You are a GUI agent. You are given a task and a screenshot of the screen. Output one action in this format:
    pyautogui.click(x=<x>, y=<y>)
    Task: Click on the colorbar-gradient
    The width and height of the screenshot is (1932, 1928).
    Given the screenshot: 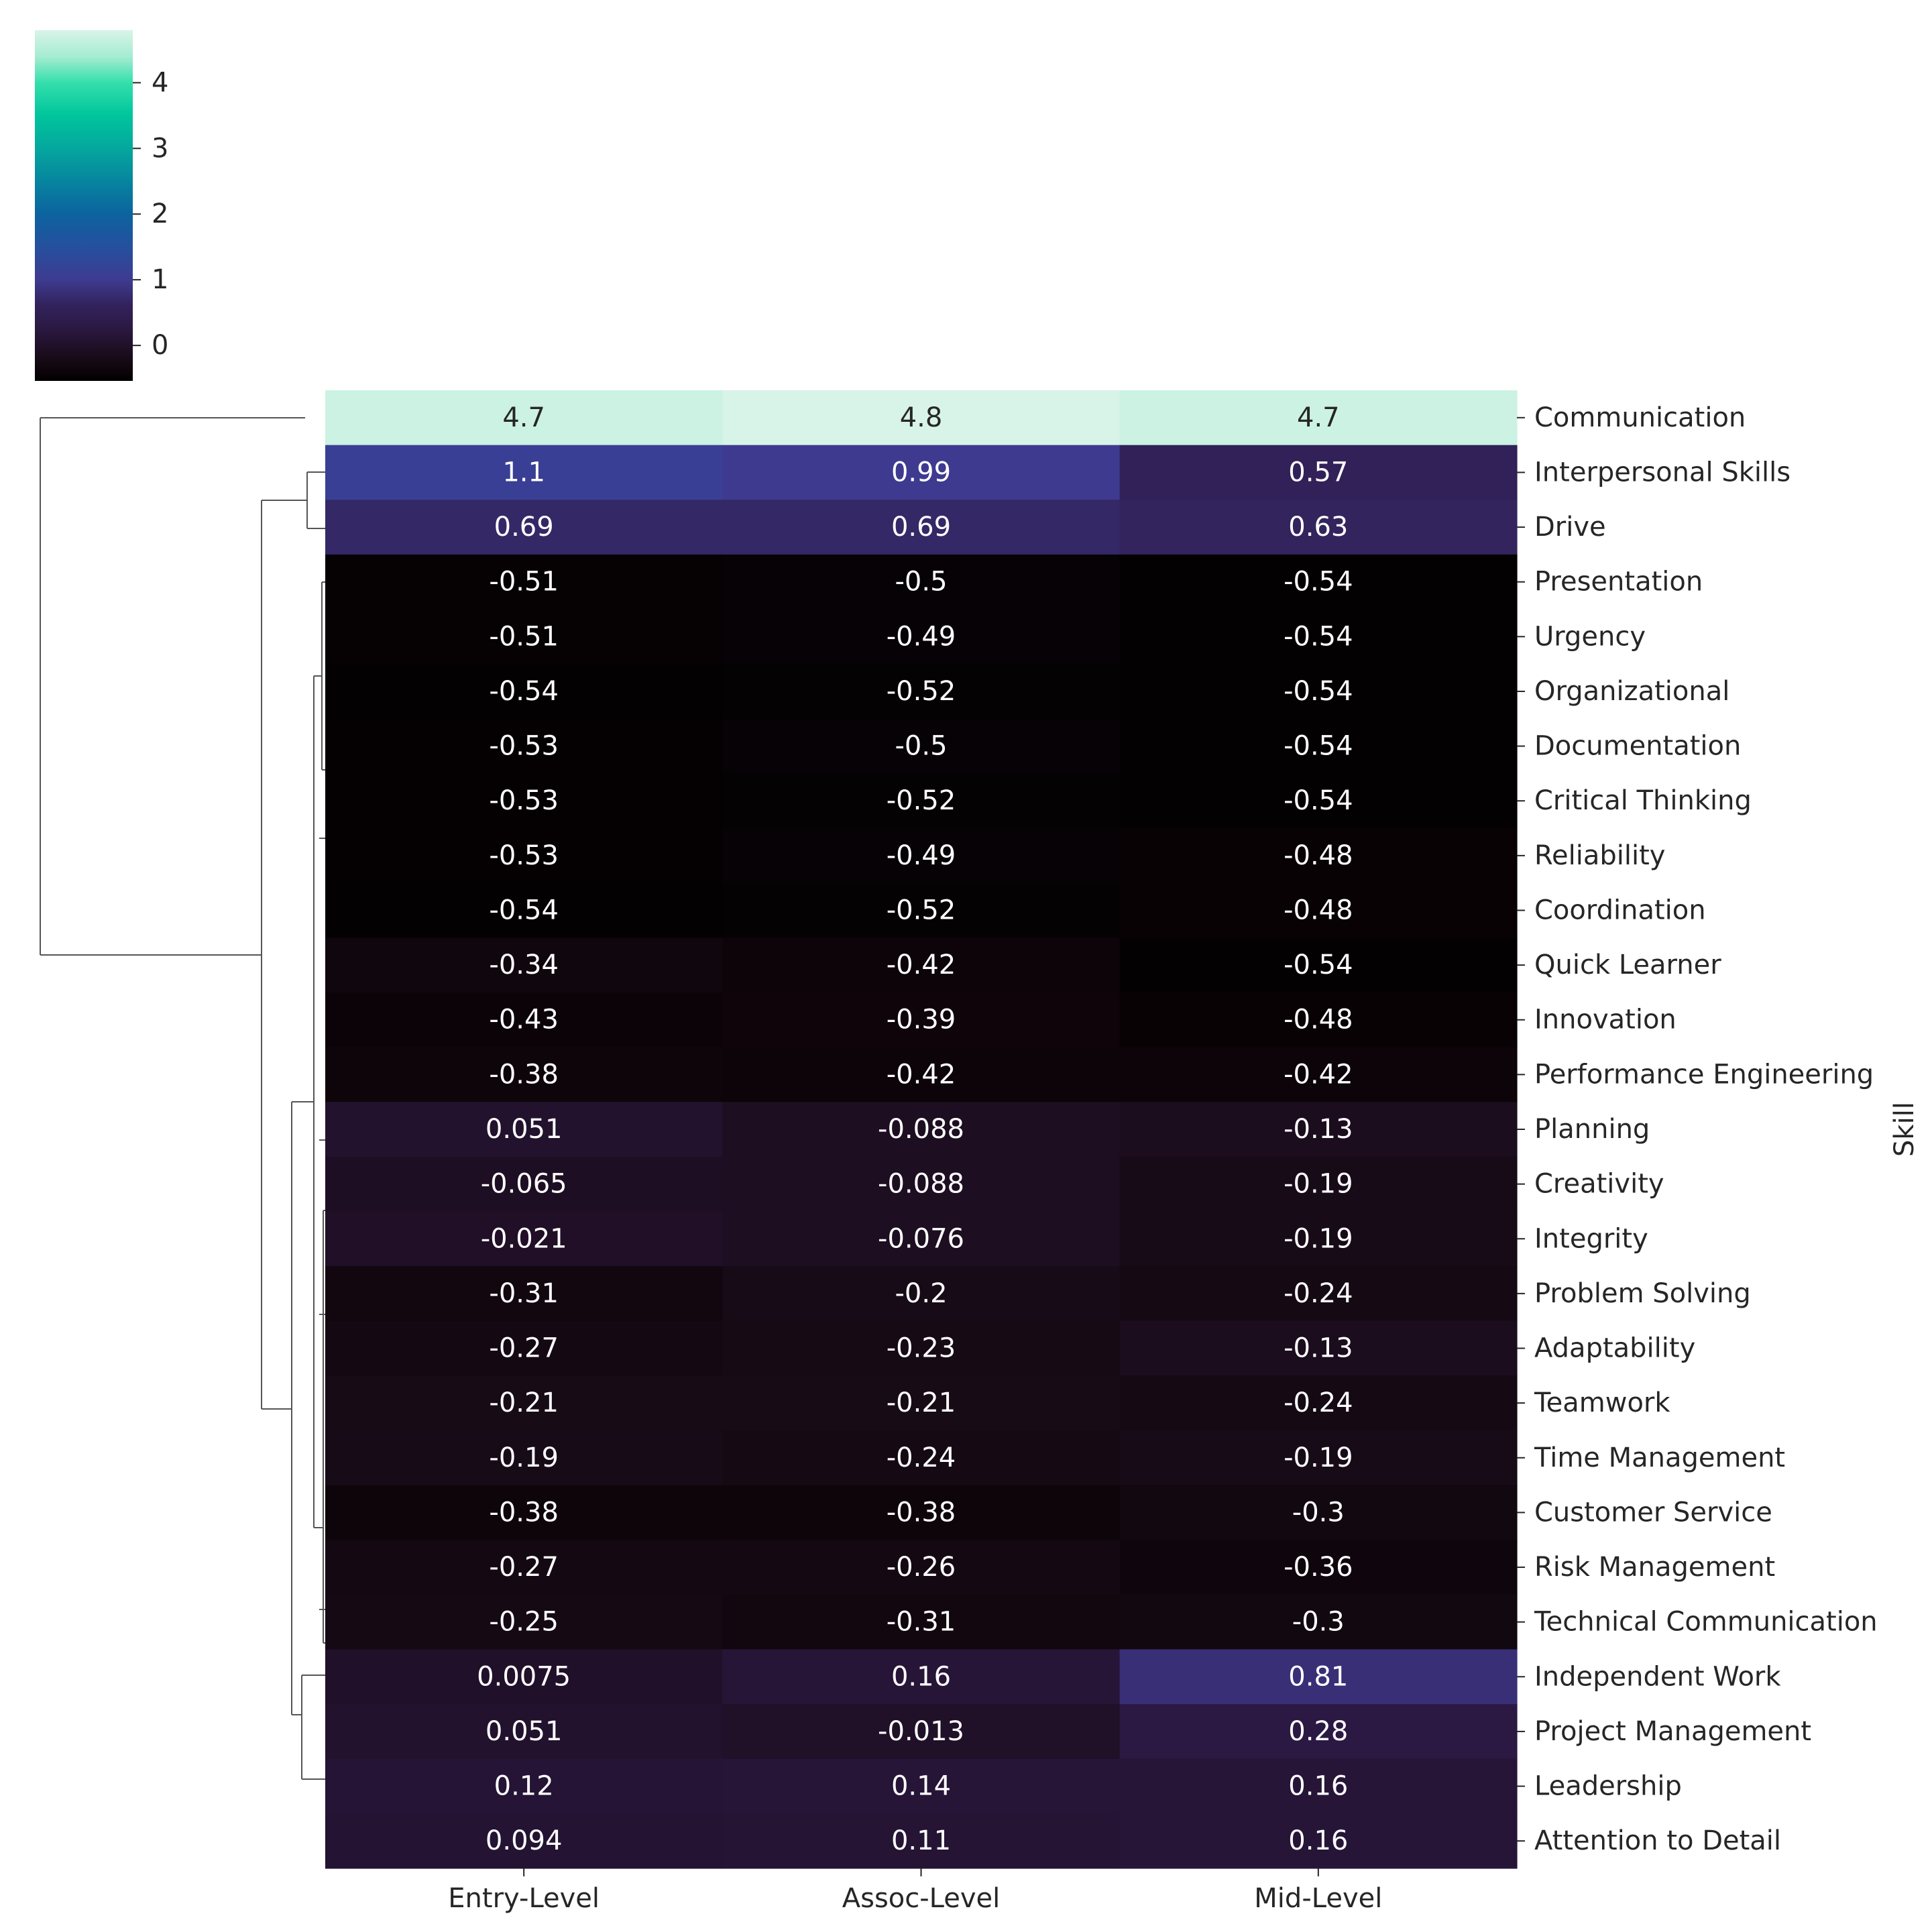 What is the action you would take?
    pyautogui.click(x=84, y=206)
    